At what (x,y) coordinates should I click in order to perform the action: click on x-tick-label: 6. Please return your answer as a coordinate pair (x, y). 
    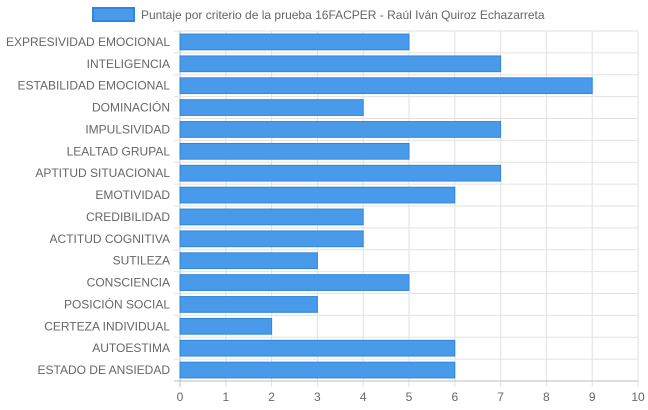
    Looking at the image, I should click on (454, 397).